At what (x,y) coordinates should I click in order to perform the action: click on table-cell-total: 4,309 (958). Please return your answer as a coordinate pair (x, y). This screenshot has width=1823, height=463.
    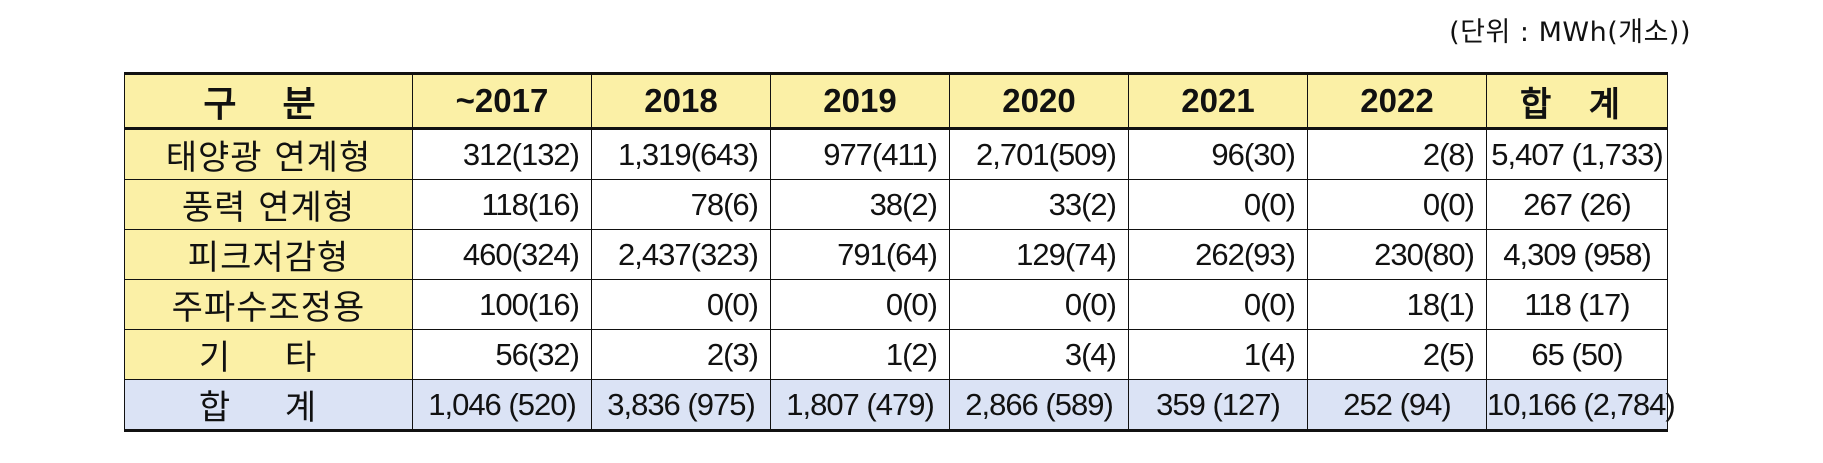
    Looking at the image, I should click on (1577, 254).